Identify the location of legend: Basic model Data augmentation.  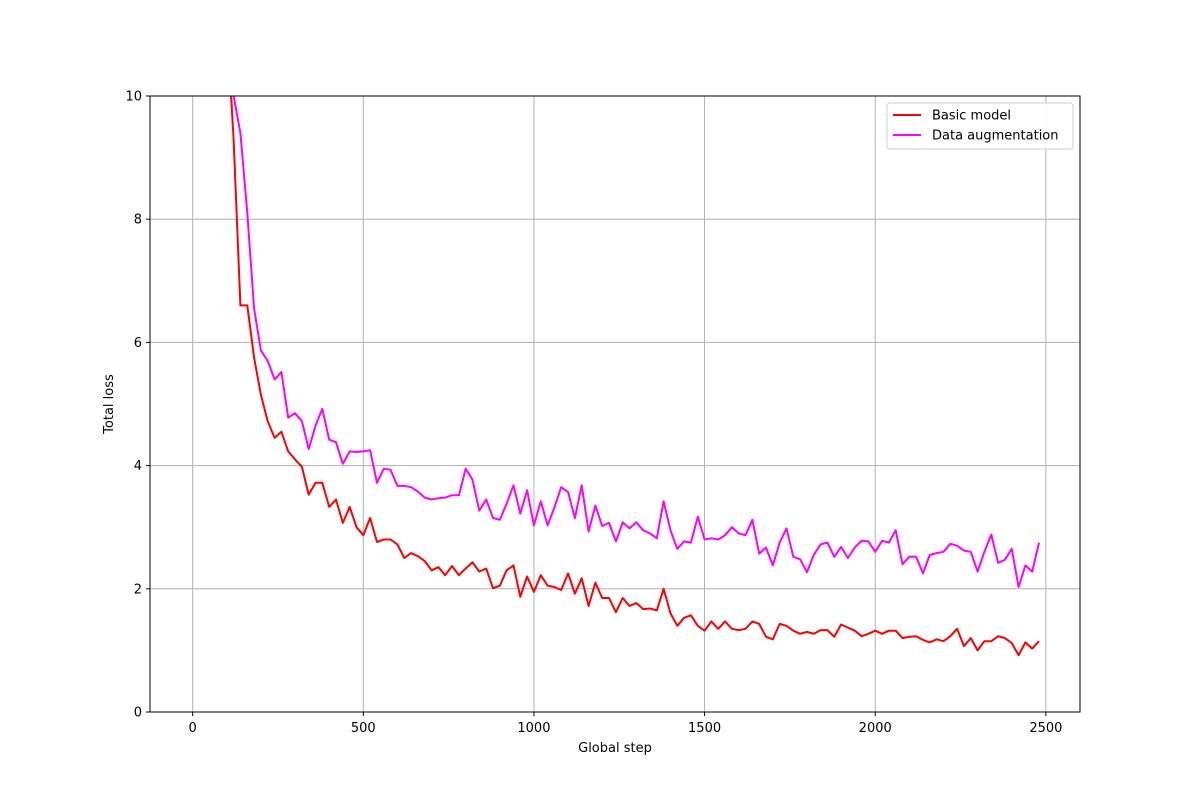
(980, 126).